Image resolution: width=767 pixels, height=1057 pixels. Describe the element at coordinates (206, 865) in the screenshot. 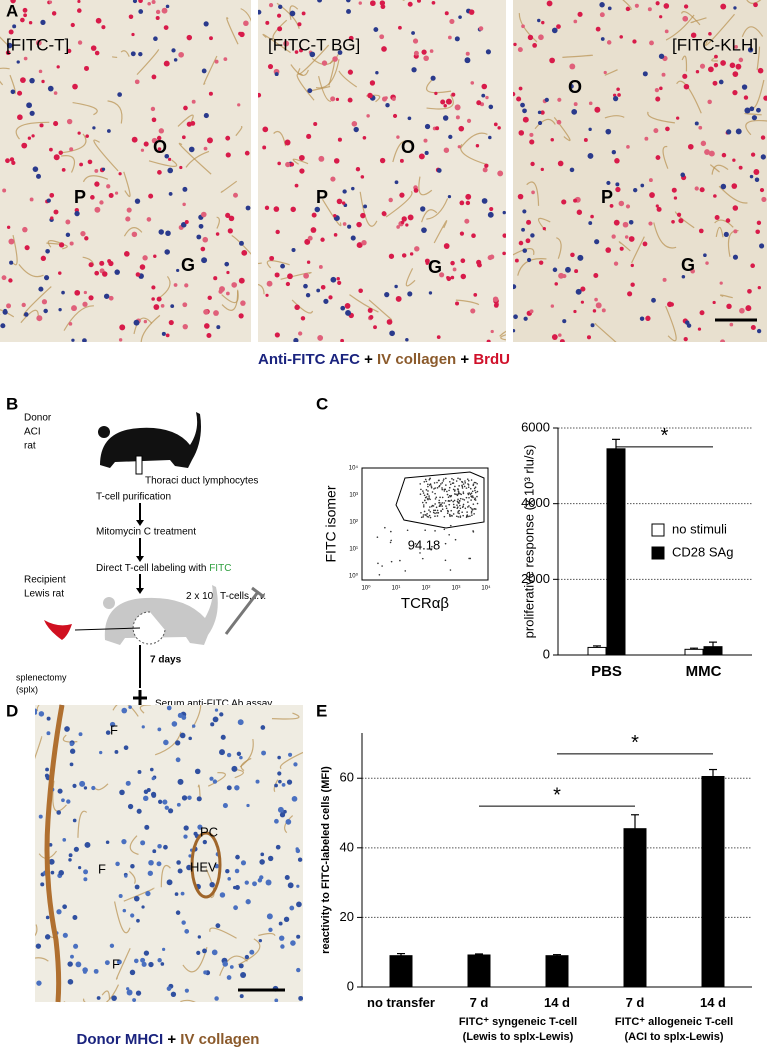

I see `hev-vessel` at that location.